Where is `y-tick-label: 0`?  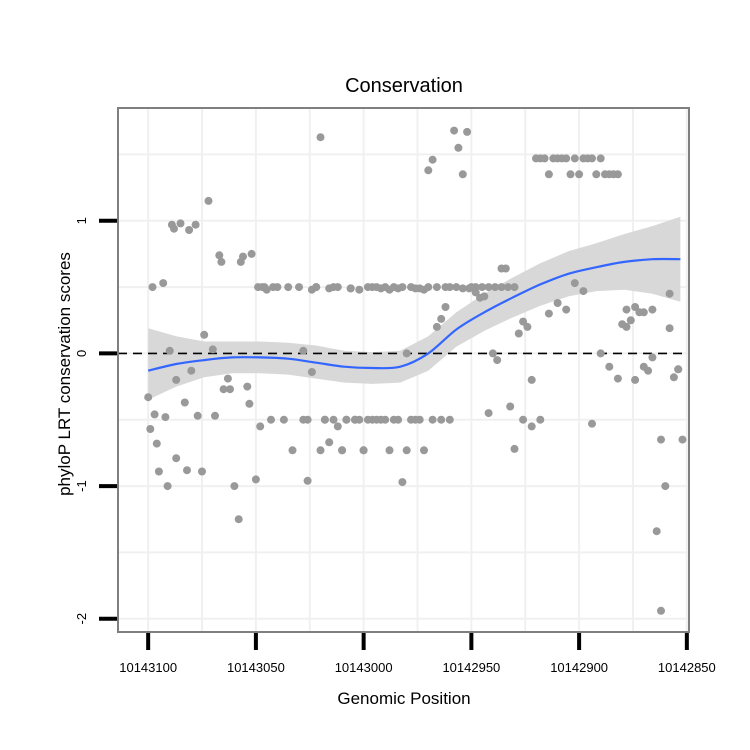 y-tick-label: 0 is located at coordinates (81, 353).